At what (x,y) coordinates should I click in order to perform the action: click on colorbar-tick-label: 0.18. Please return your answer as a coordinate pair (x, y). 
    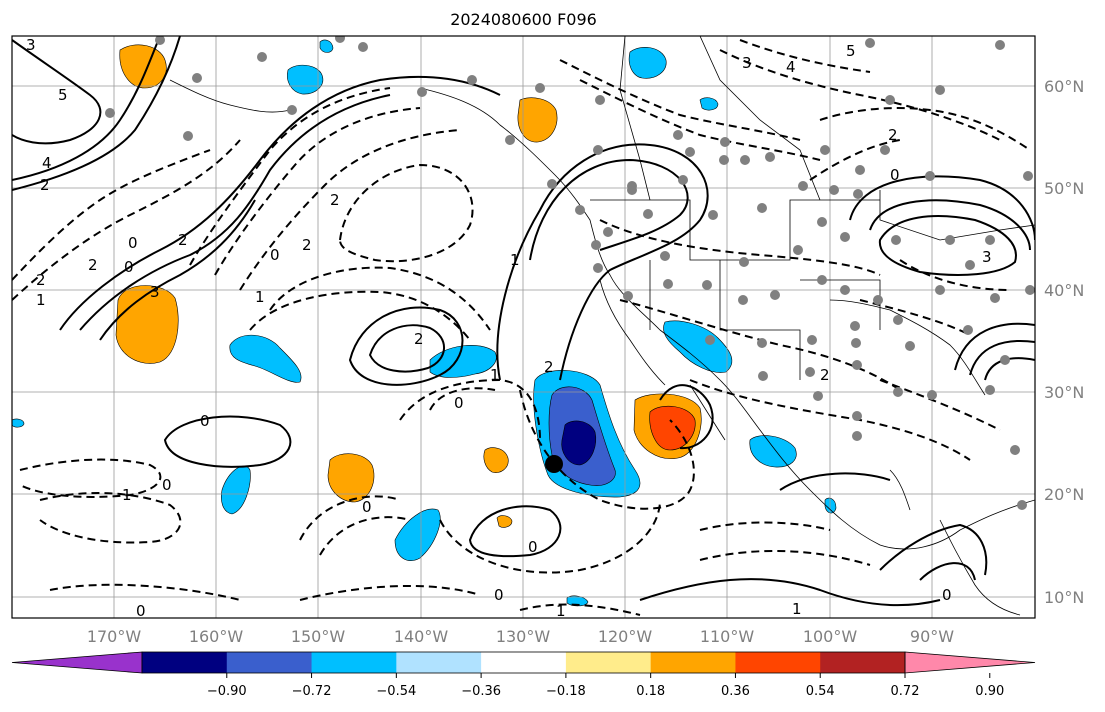
    Looking at the image, I should click on (650, 691).